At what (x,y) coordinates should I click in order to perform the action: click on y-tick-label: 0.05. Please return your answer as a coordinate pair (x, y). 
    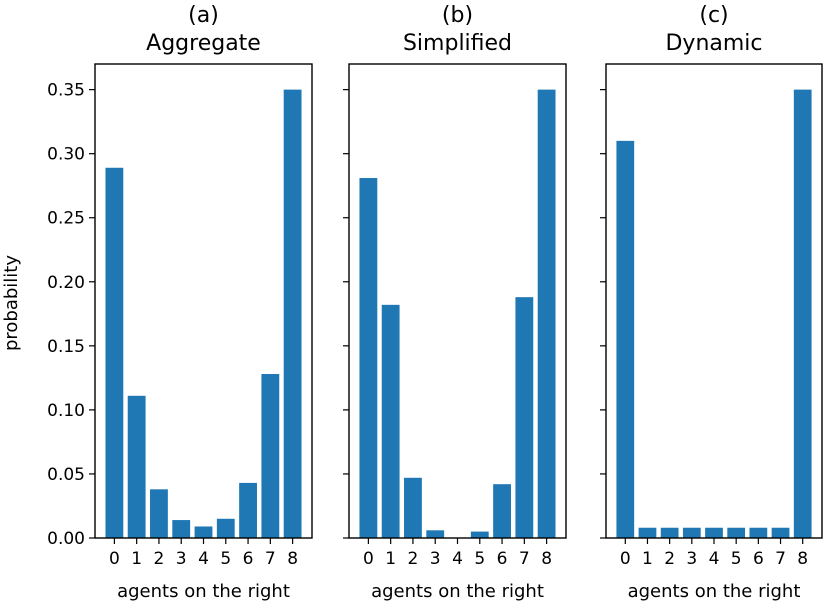
    Looking at the image, I should click on (66, 475).